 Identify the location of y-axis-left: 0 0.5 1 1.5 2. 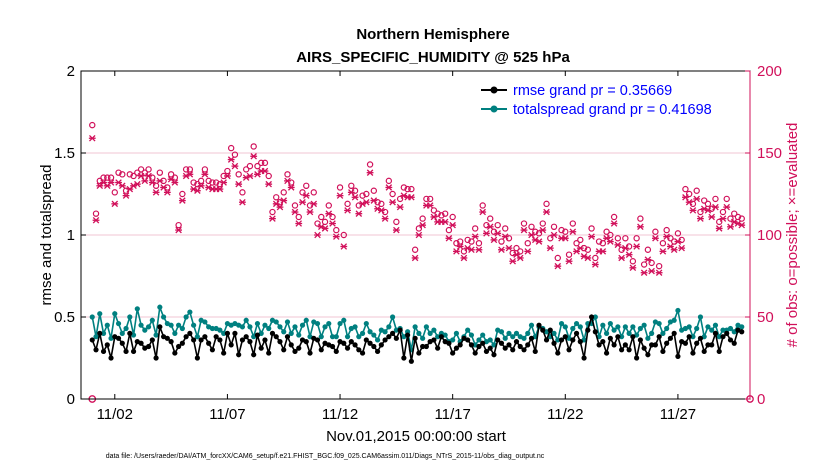
(70, 235).